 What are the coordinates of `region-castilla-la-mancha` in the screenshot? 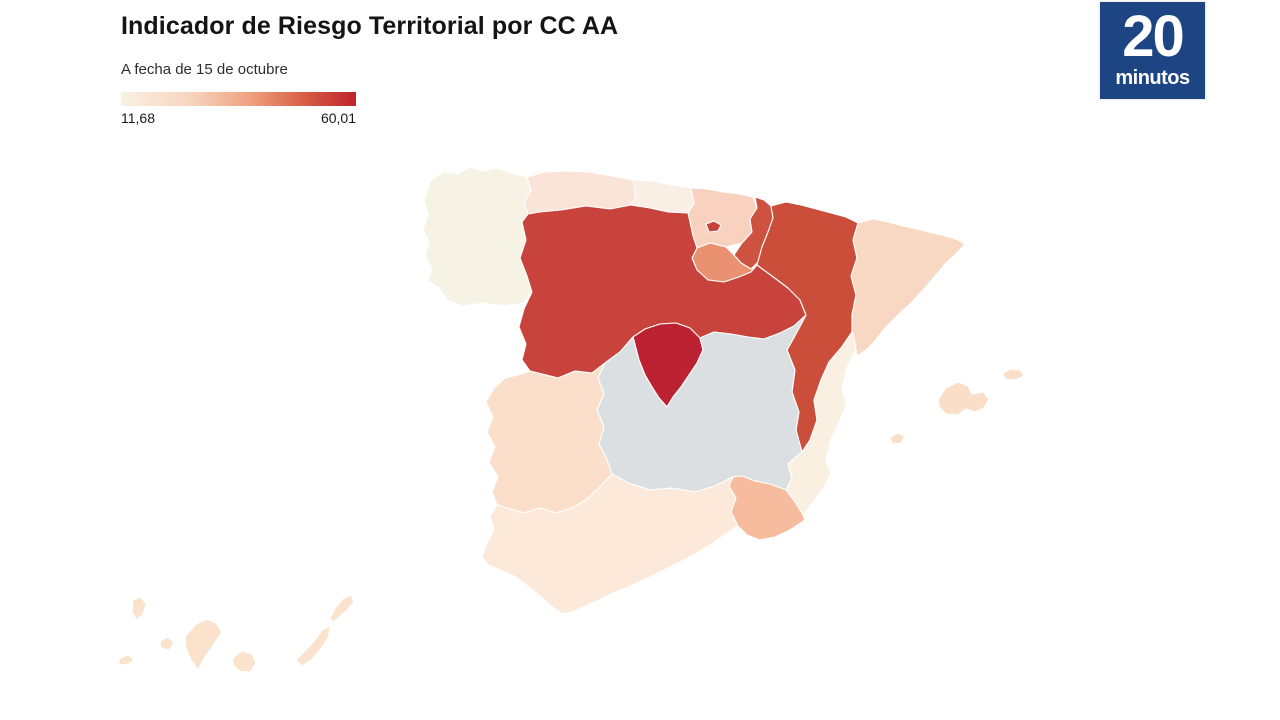 It's located at (701, 403).